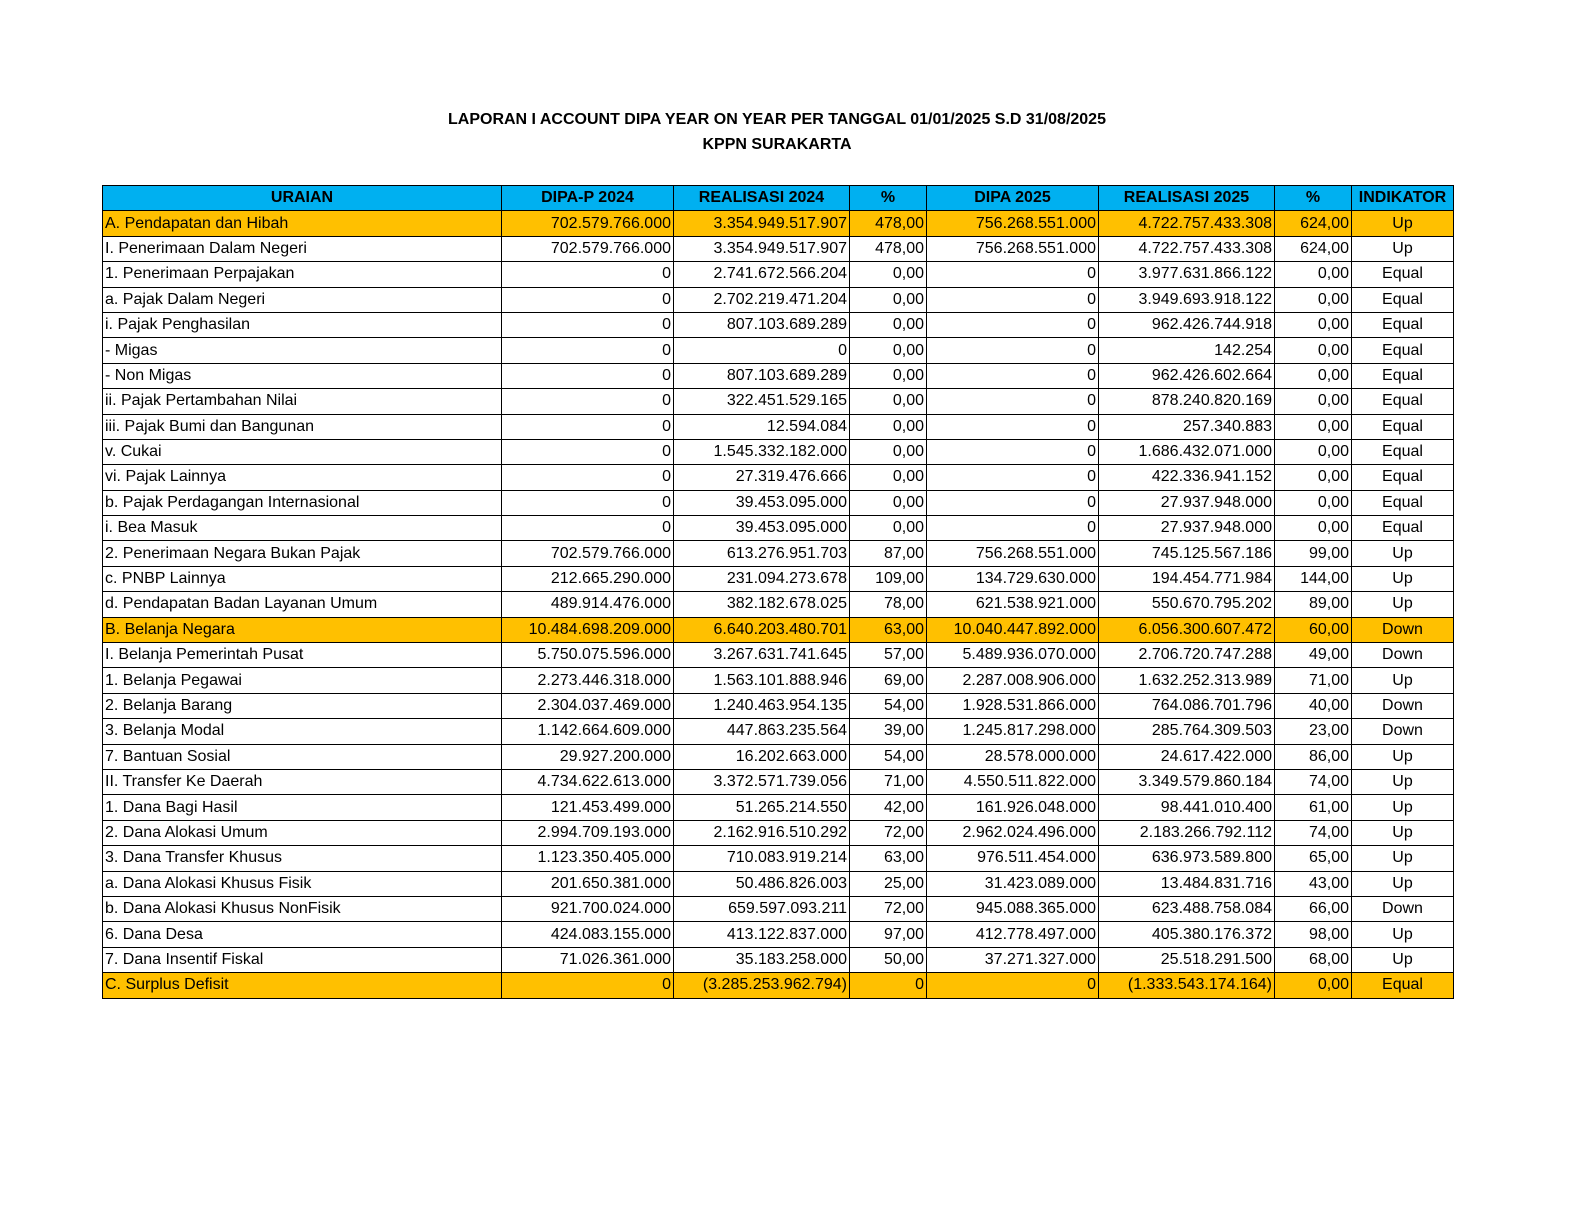 This screenshot has width=1584, height=1224. I want to click on table-cell: 16.202.663.000, so click(761, 756).